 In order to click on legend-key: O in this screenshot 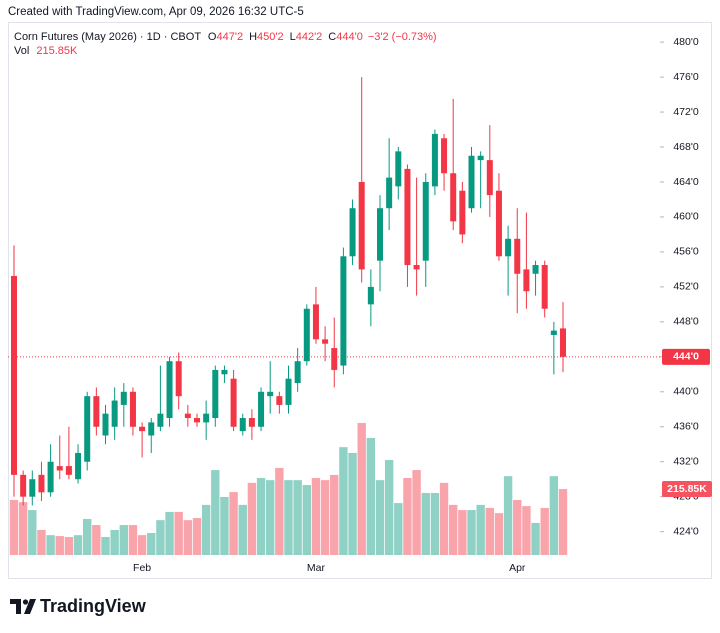, I will do `click(212, 37)`.